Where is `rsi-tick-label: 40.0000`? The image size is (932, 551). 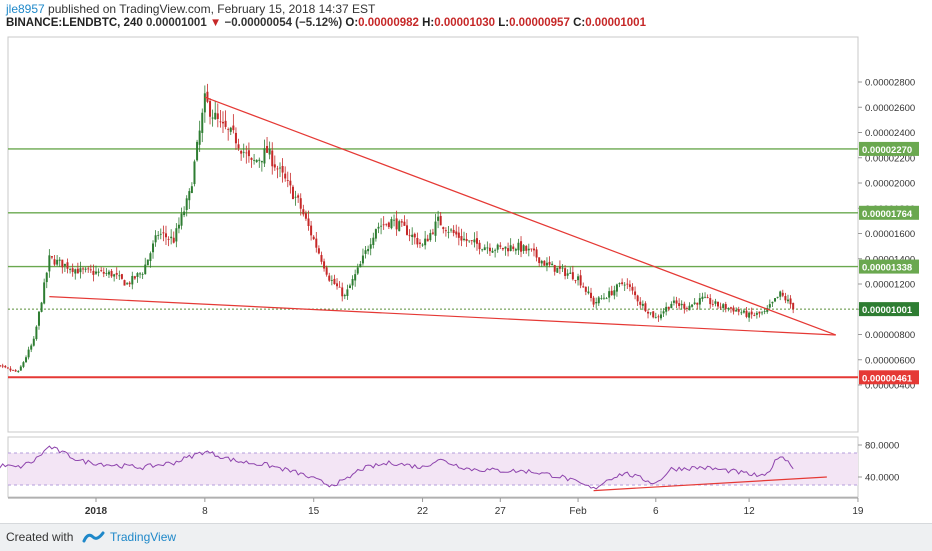
rsi-tick-label: 40.0000 is located at coordinates (882, 478).